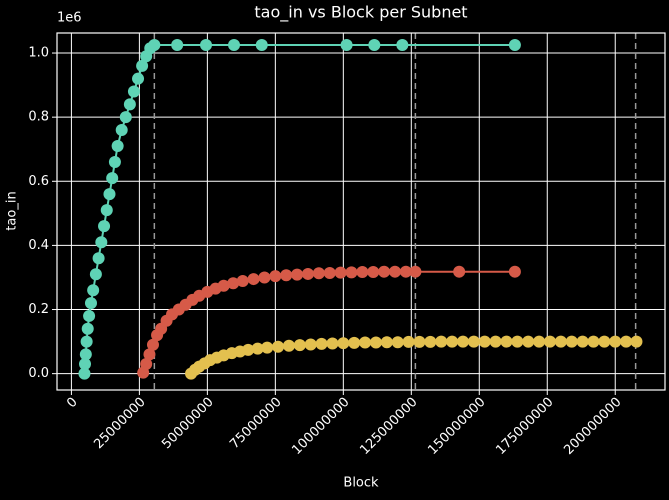 The height and width of the screenshot is (500, 669). I want to click on x-tick-label: 50000000, so click(187, 423).